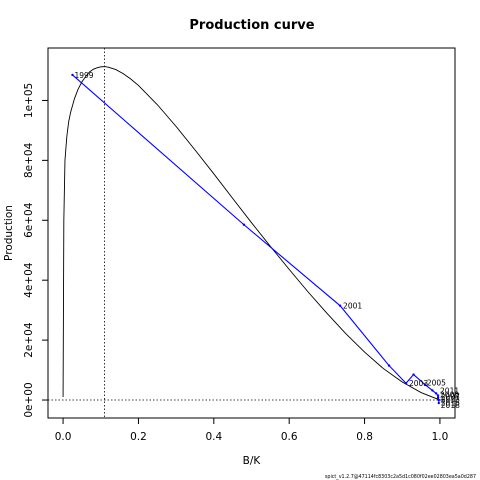 The height and width of the screenshot is (480, 480). Describe the element at coordinates (35, 250) in the screenshot. I see `y-axis: 0e+00 2e+04 4e+04 6e+04 8e+04 1e+05` at that location.